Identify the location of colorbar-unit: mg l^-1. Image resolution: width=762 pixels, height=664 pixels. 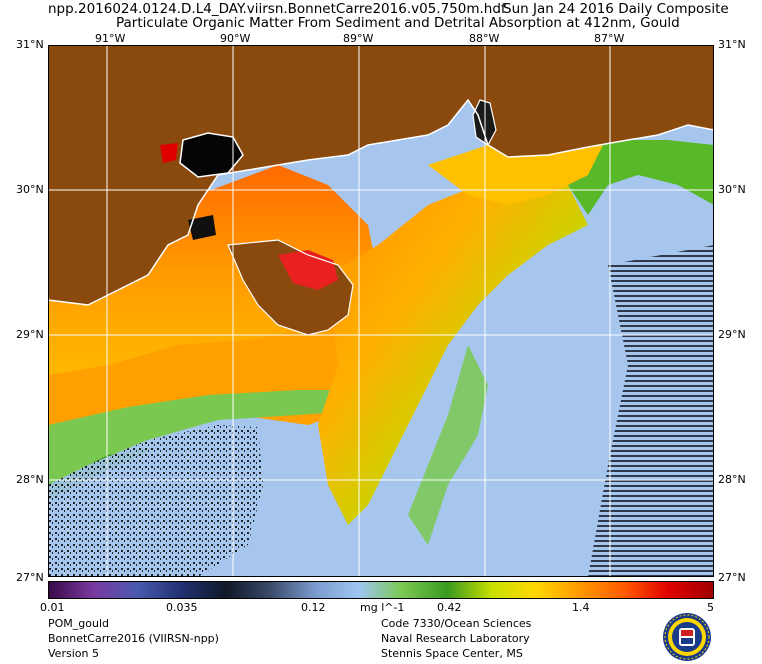
(382, 607).